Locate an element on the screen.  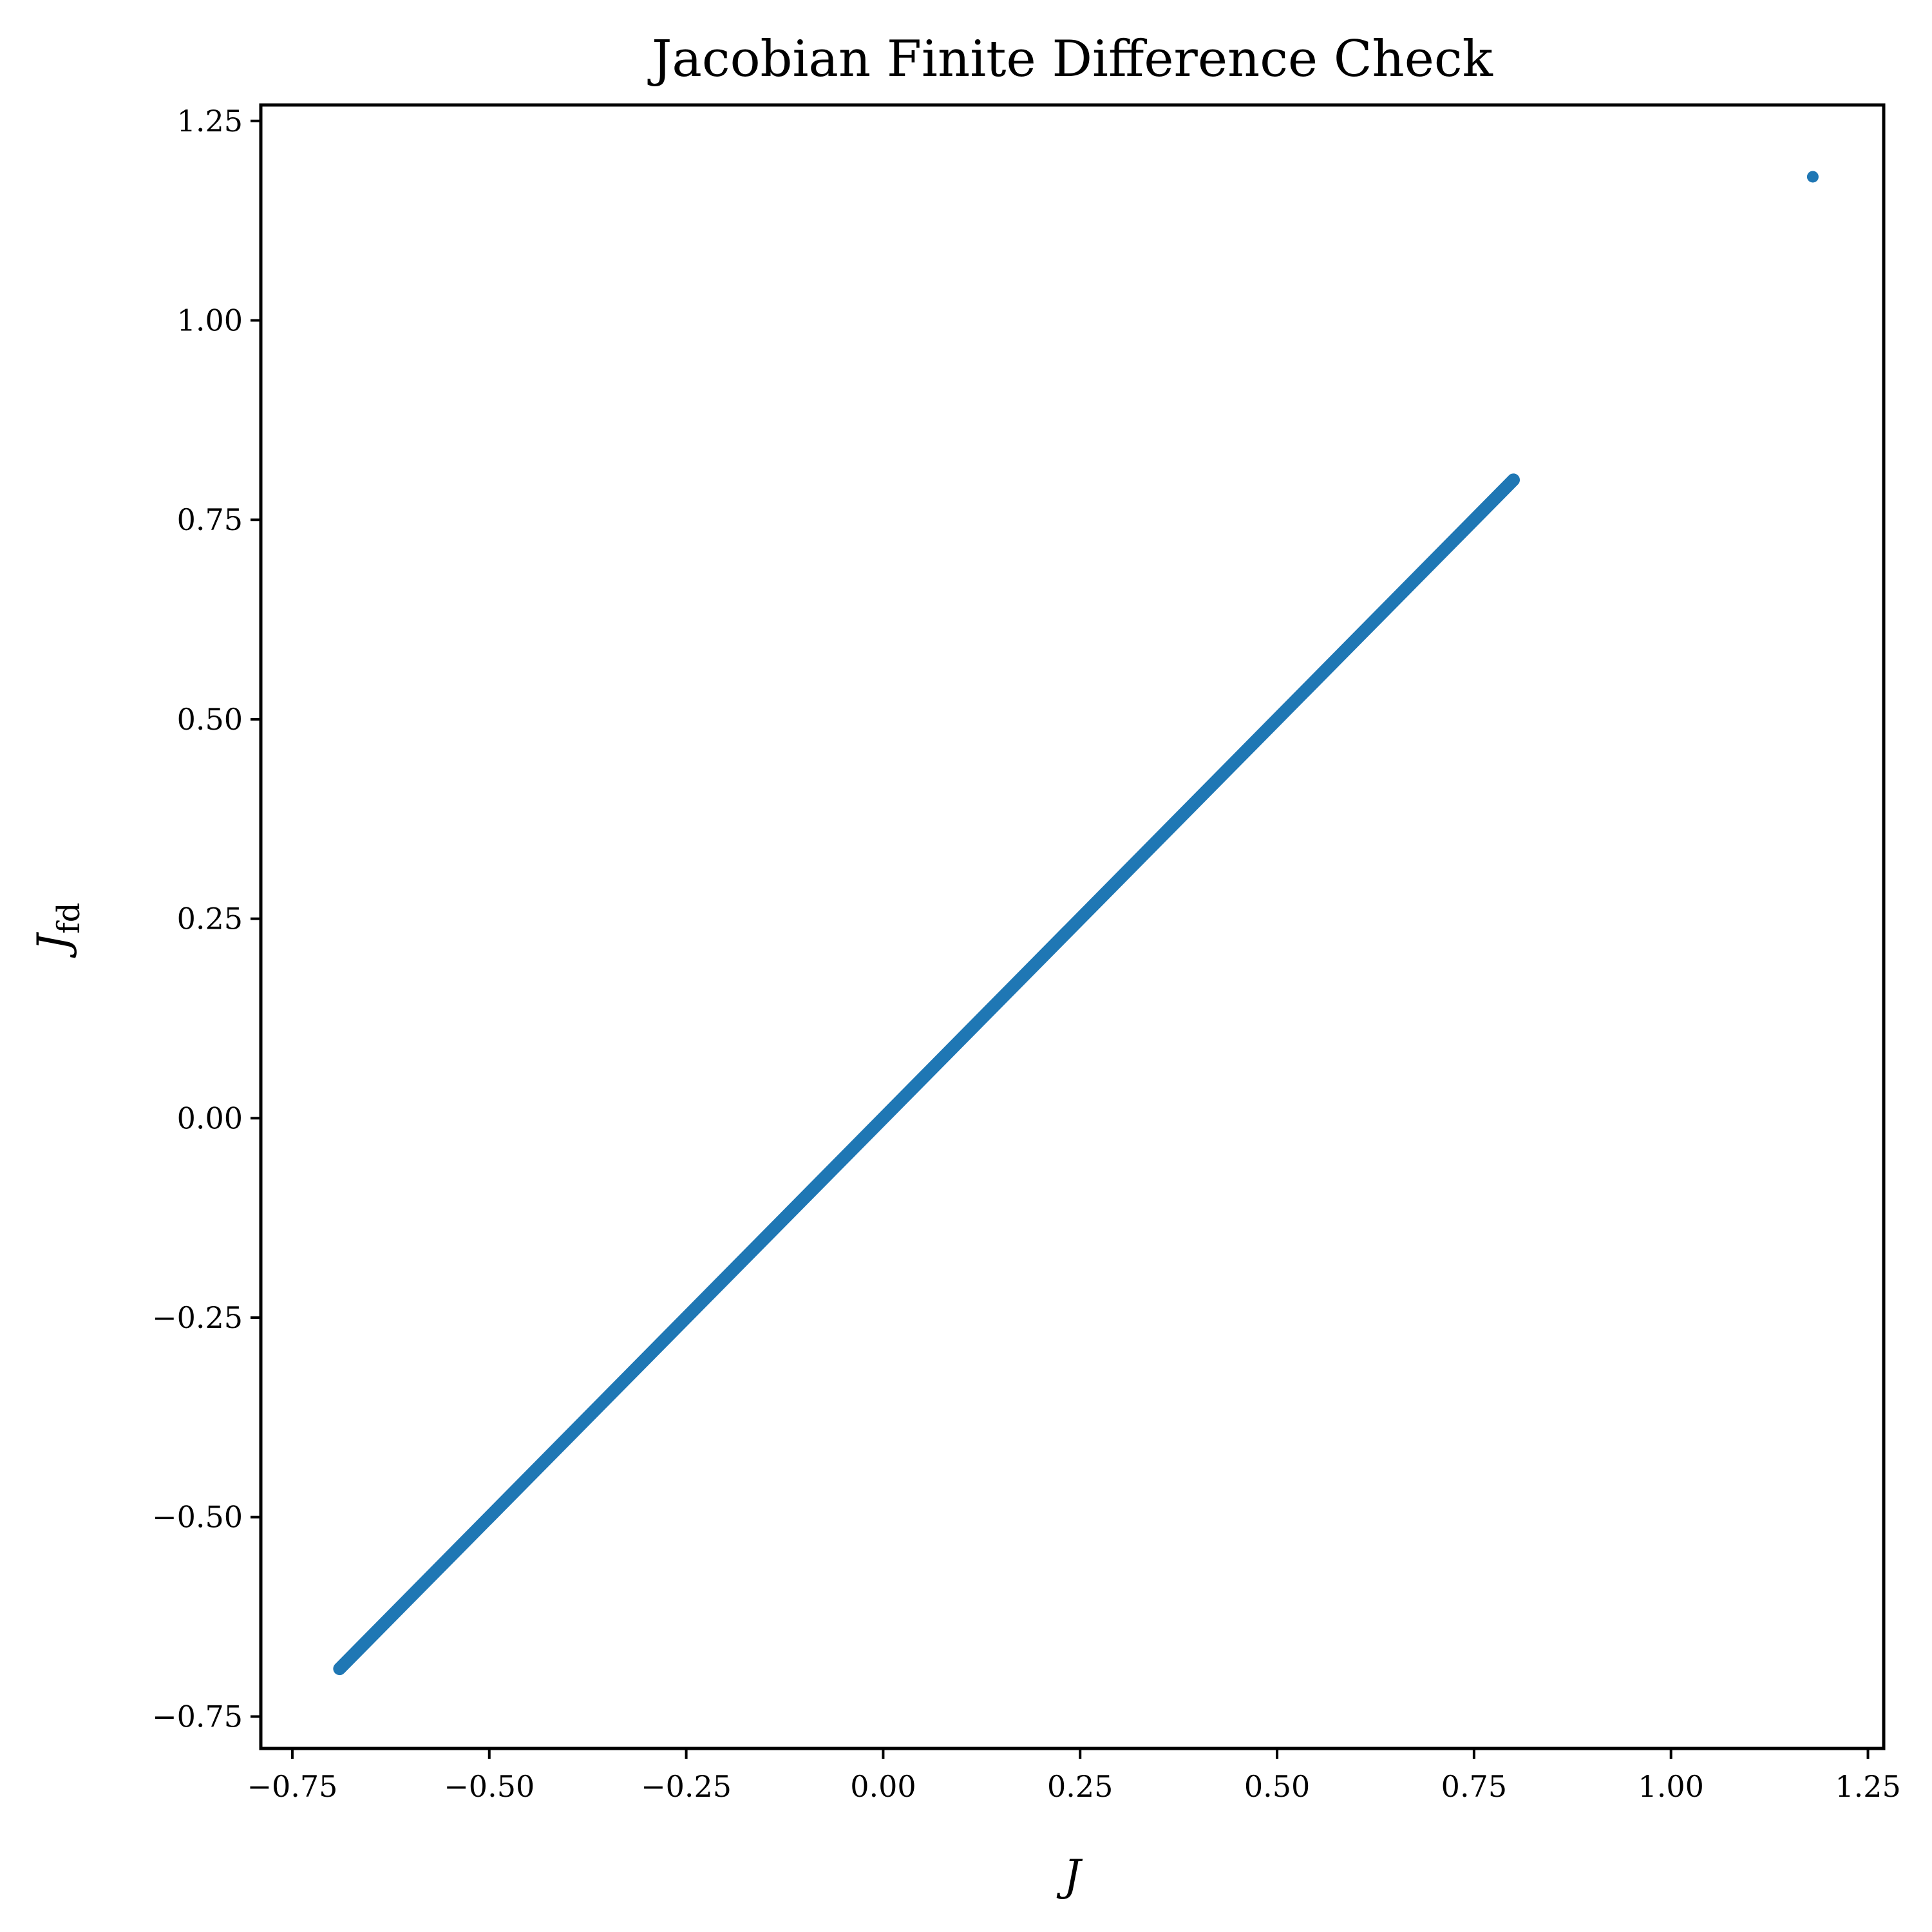
y-axis: −0.75 −0.50 −0.25 0.00 0.25 0.50 0.75 1.00 1.25 is located at coordinates (207, 919).